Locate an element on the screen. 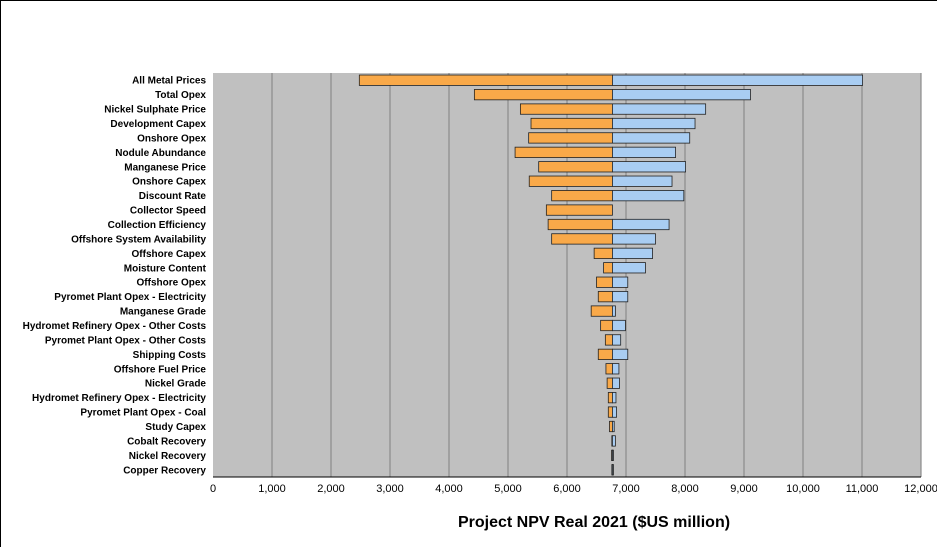  category-label: Offshore Capex is located at coordinates (169, 254).